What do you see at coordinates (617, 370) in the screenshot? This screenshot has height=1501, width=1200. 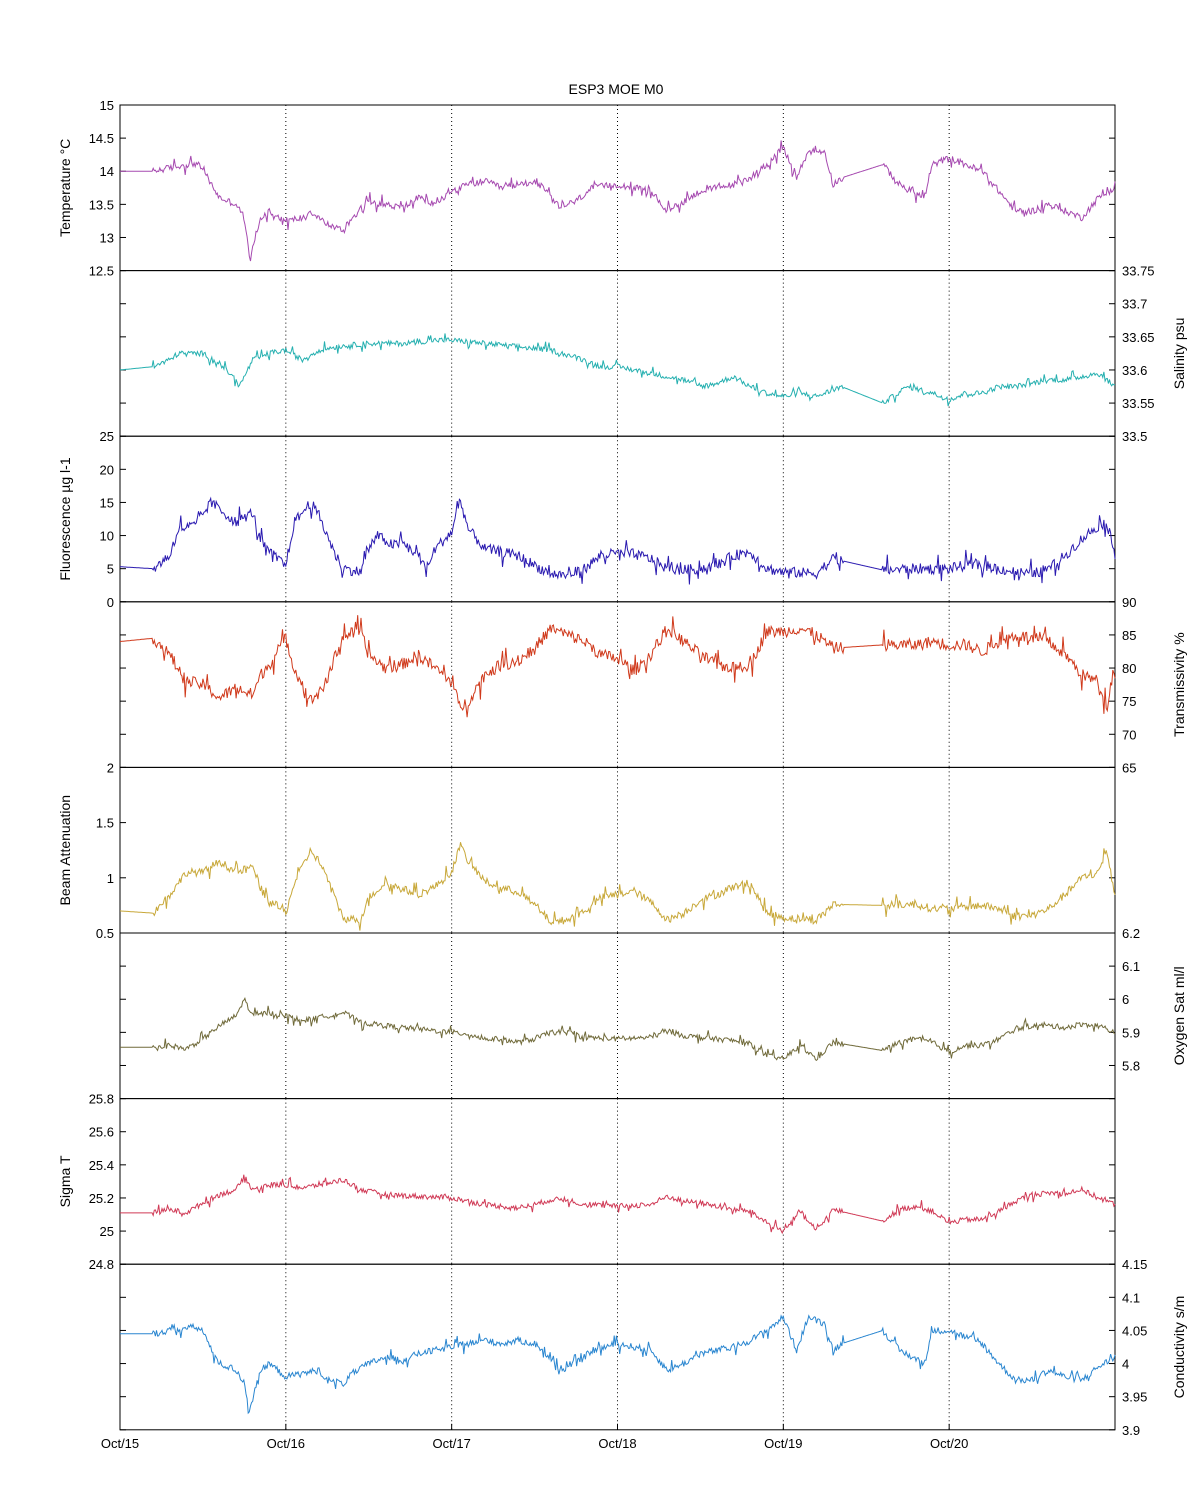 I see `series-line-salinity` at bounding box center [617, 370].